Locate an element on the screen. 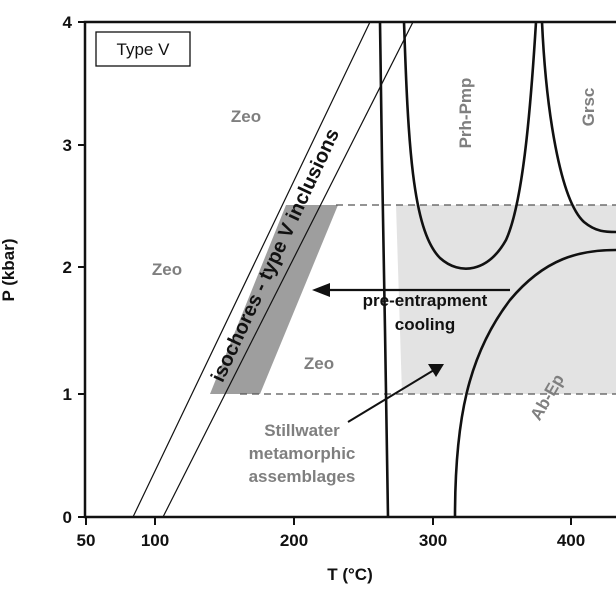  field-label-zeo-mid: Zeo is located at coordinates (167, 269).